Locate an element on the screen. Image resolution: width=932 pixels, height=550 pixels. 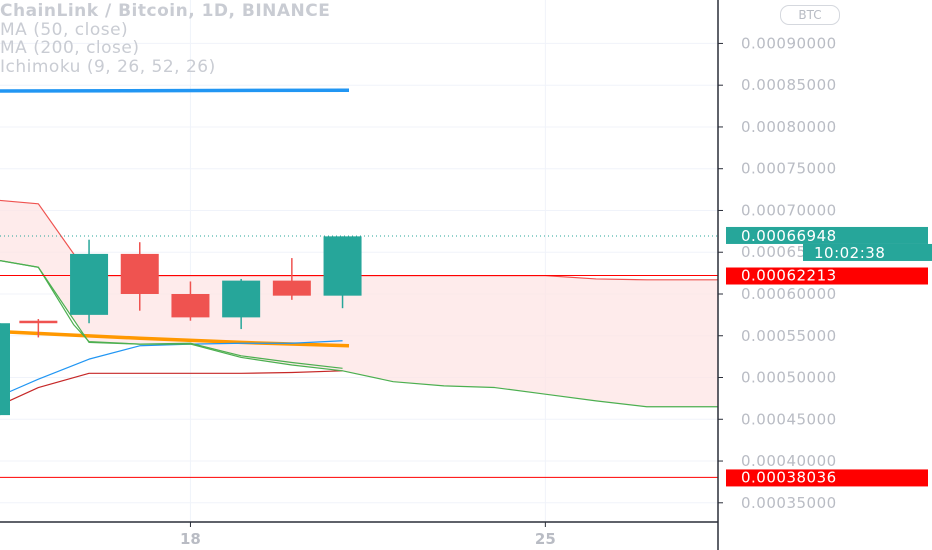
price-tick-label: 0.00045000 is located at coordinates (789, 419).